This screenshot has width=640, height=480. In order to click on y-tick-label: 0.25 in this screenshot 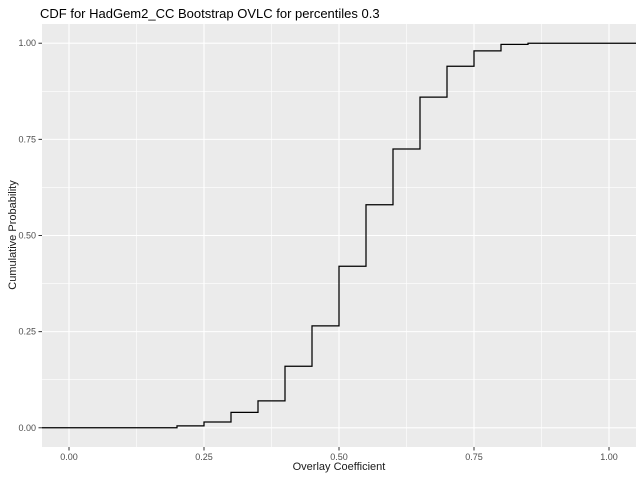, I will do `click(27, 332)`.